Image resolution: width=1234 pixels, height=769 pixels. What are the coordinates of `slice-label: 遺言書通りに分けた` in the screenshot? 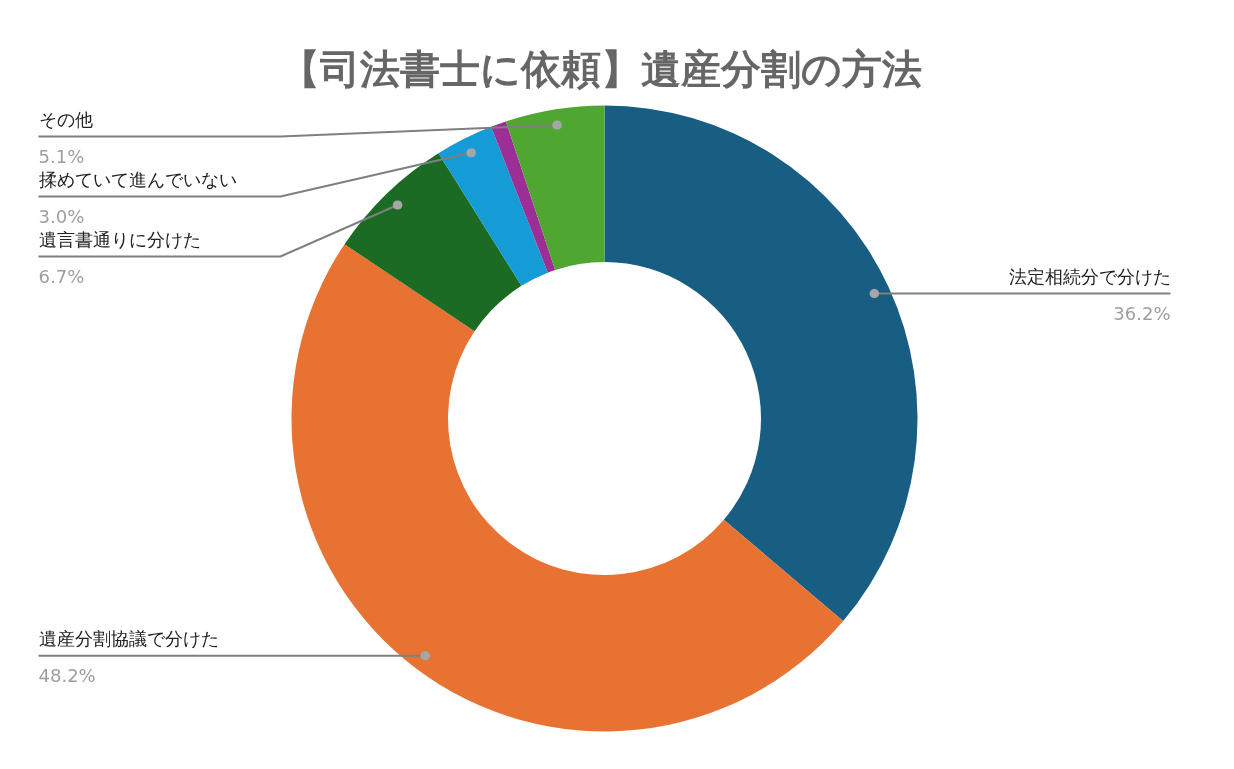 It's located at (119, 239).